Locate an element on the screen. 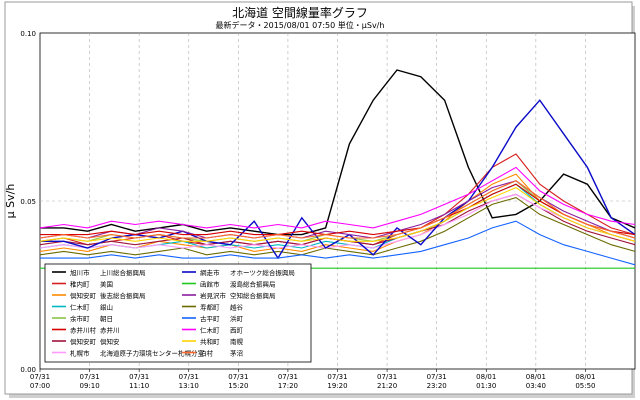 Image resolution: width=640 pixels, height=400 pixels. legend-city: 旭川市 is located at coordinates (80, 272).